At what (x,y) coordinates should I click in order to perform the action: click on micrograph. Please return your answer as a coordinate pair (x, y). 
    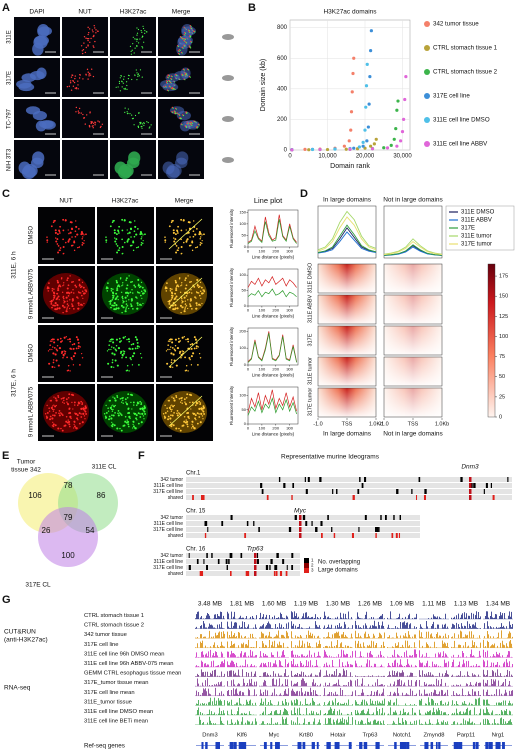
    Looking at the image, I should click on (85, 159).